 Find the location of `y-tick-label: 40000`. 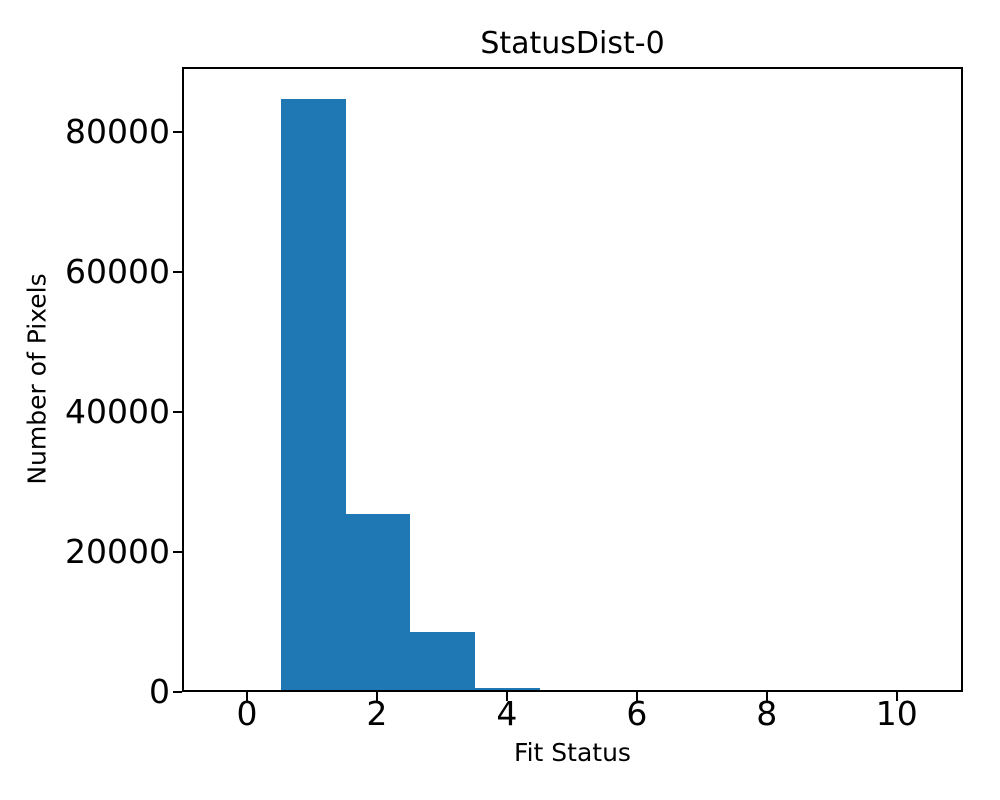

y-tick-label: 40000 is located at coordinates (117, 411).